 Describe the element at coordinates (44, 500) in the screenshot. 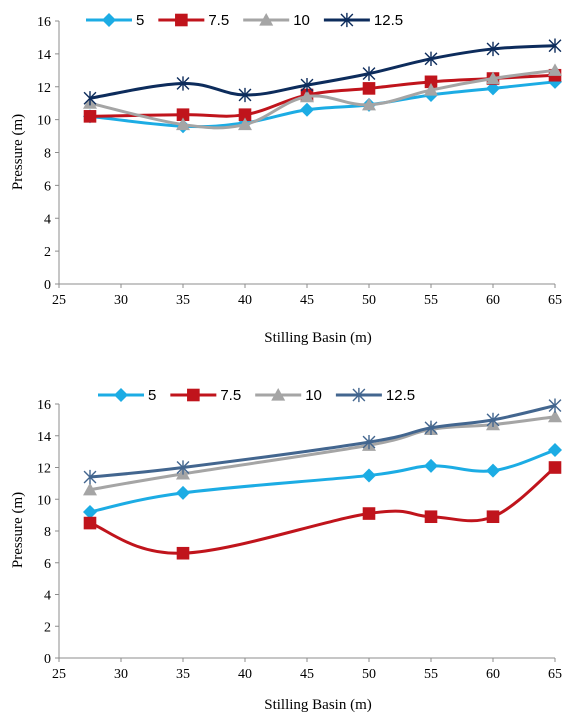

I see `y-tick-label: 10` at that location.